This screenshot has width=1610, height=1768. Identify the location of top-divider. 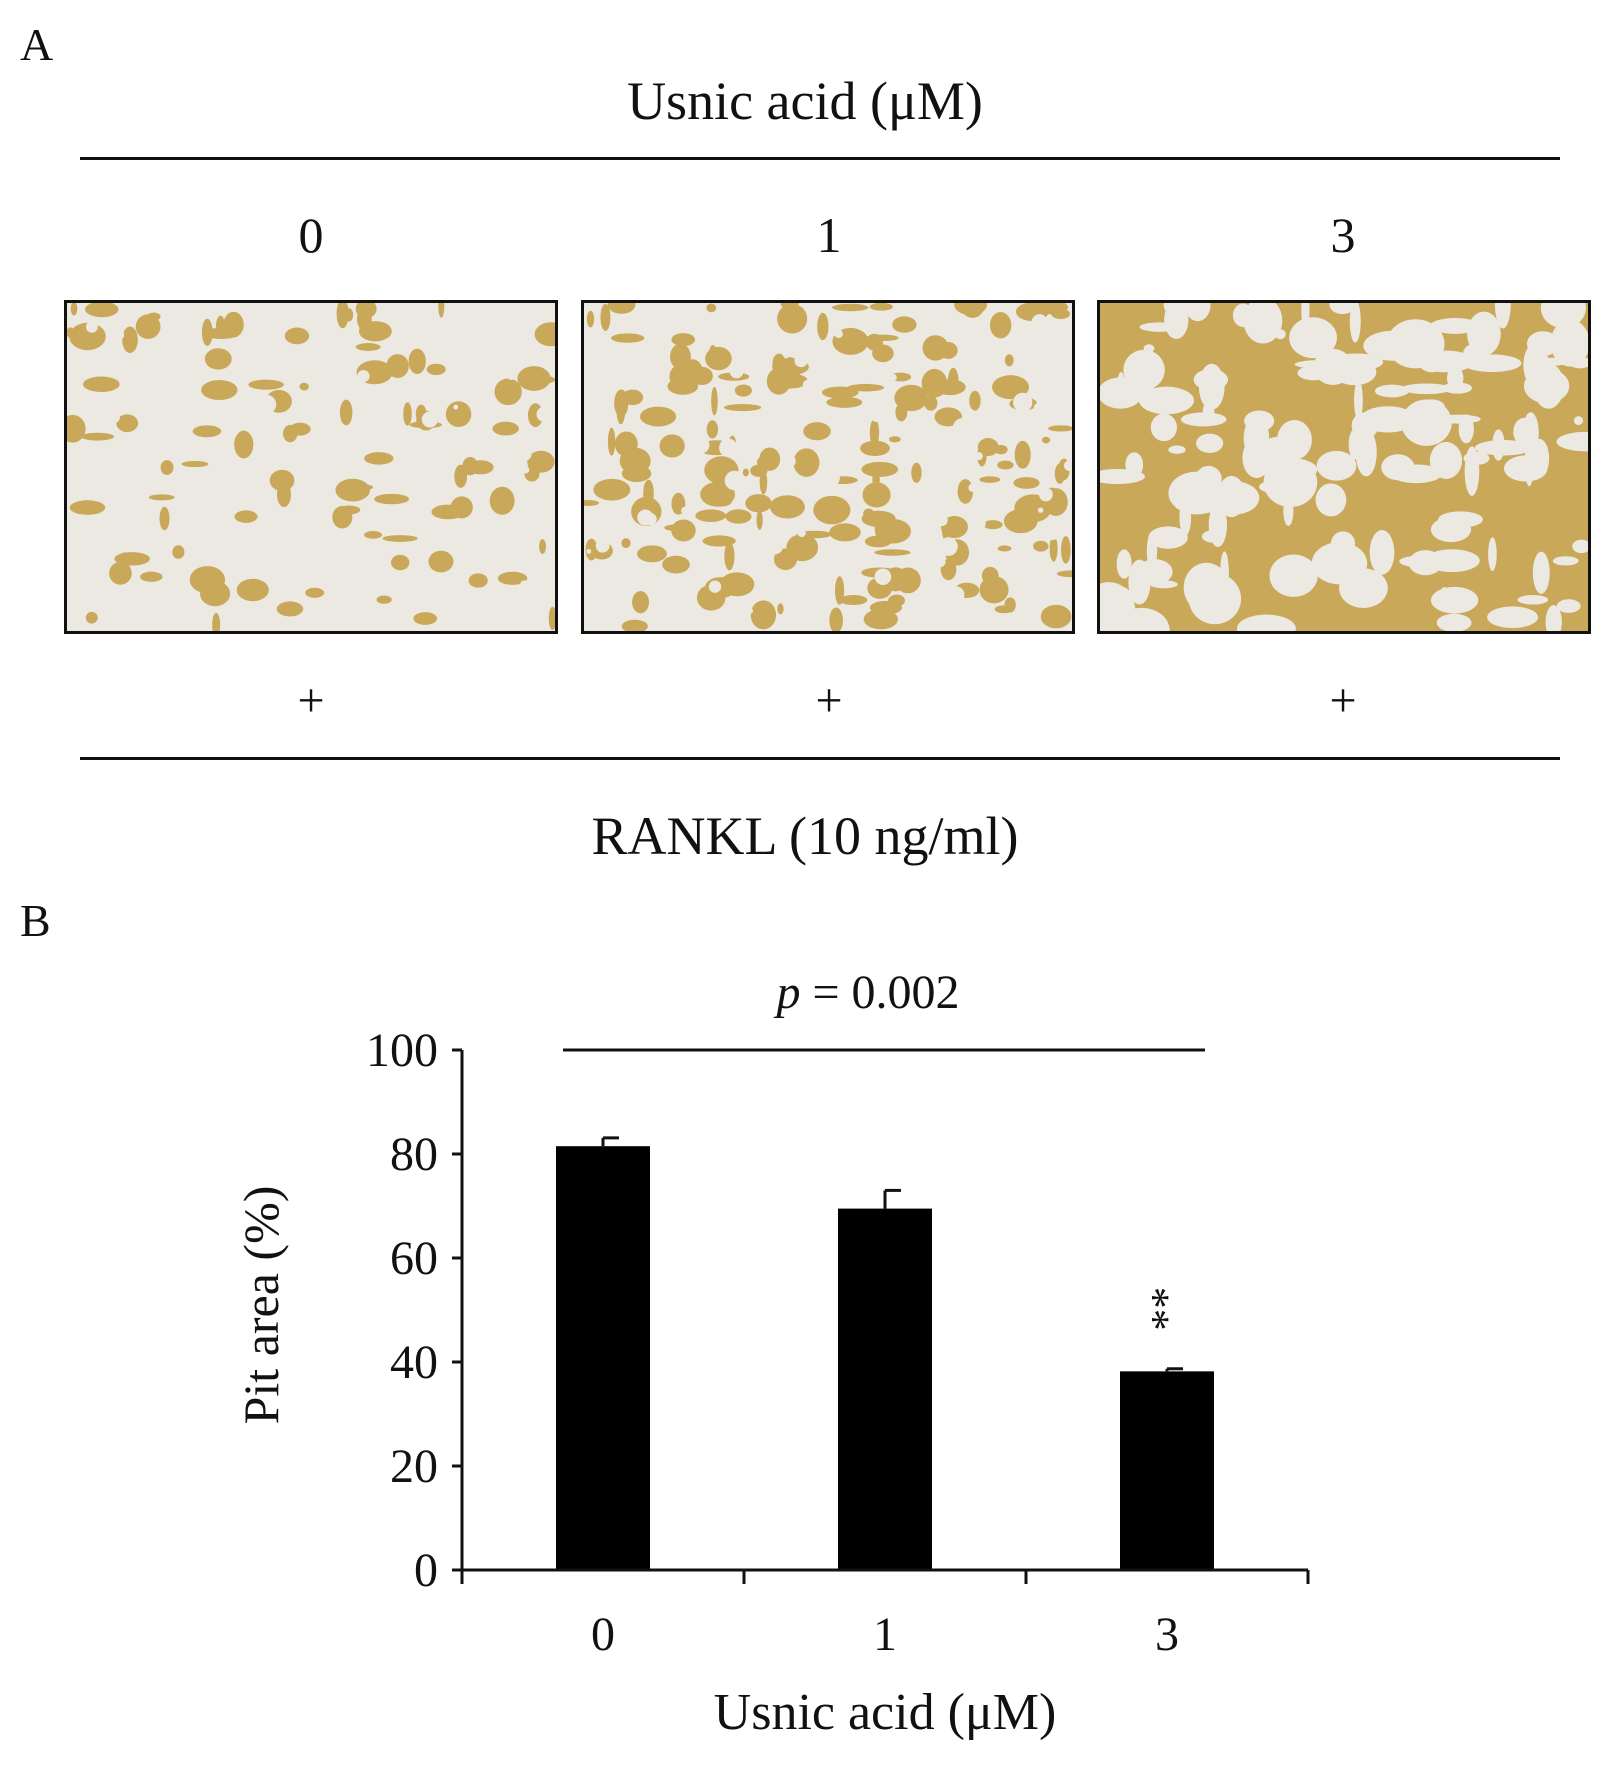
(820, 158).